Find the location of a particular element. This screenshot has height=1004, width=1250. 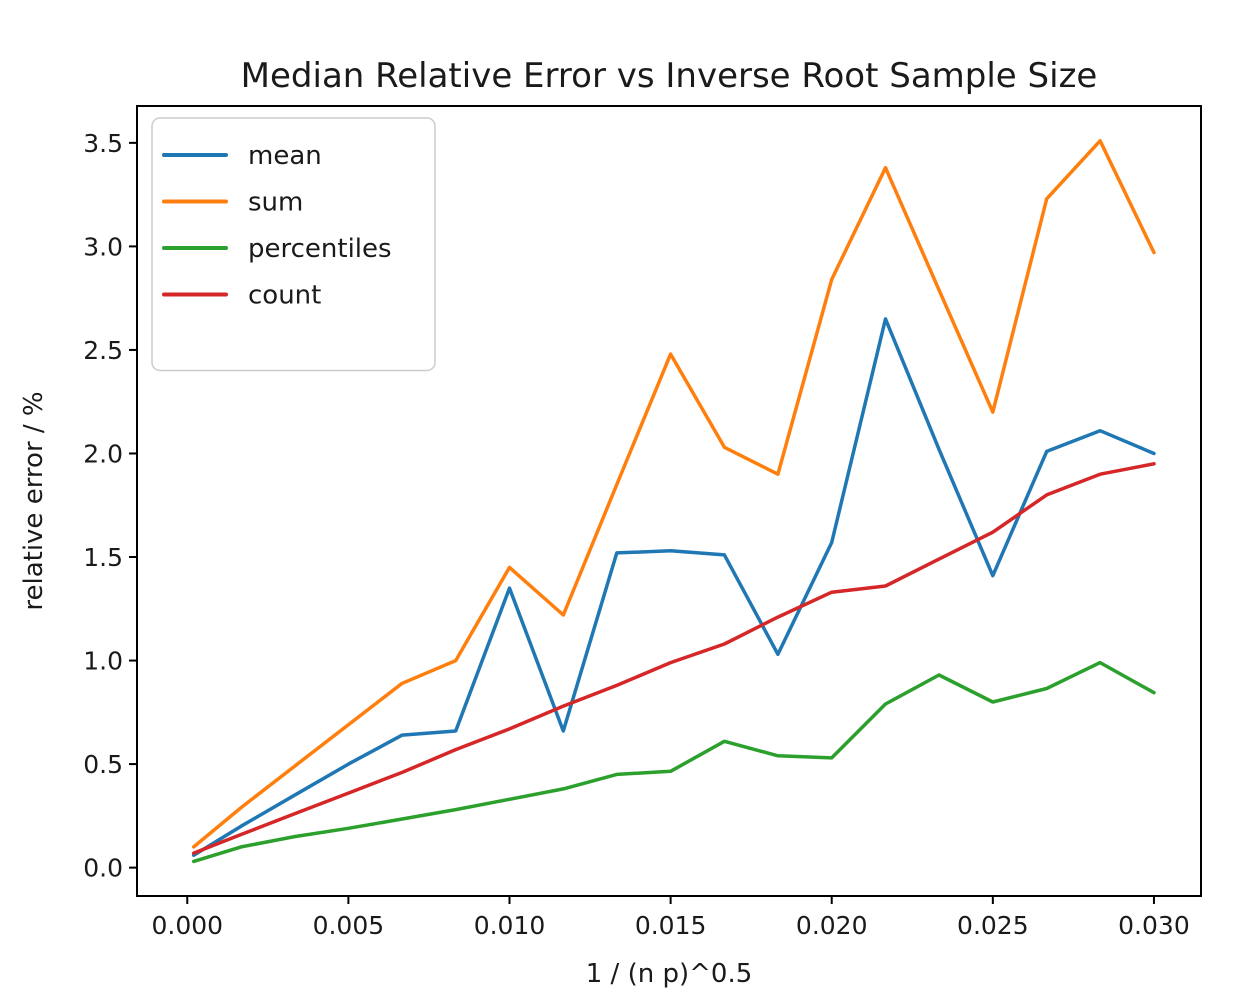

legend-item-percentiles: percentiles is located at coordinates (320, 249).